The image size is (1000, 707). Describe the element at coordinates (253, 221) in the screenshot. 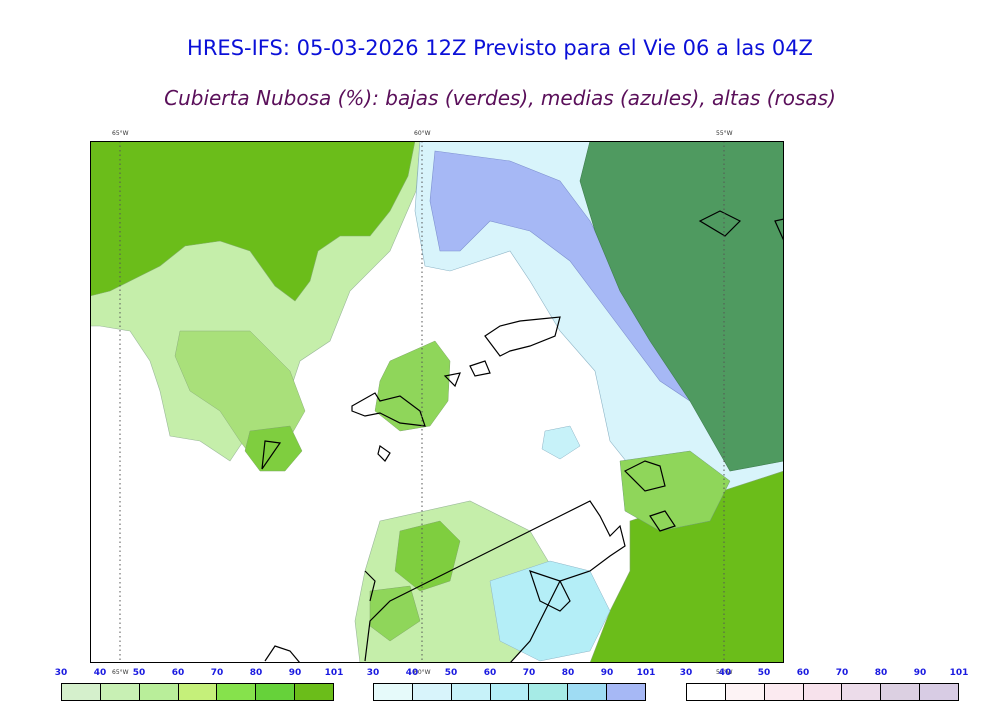

I see `low-cloud-core-northwest` at that location.